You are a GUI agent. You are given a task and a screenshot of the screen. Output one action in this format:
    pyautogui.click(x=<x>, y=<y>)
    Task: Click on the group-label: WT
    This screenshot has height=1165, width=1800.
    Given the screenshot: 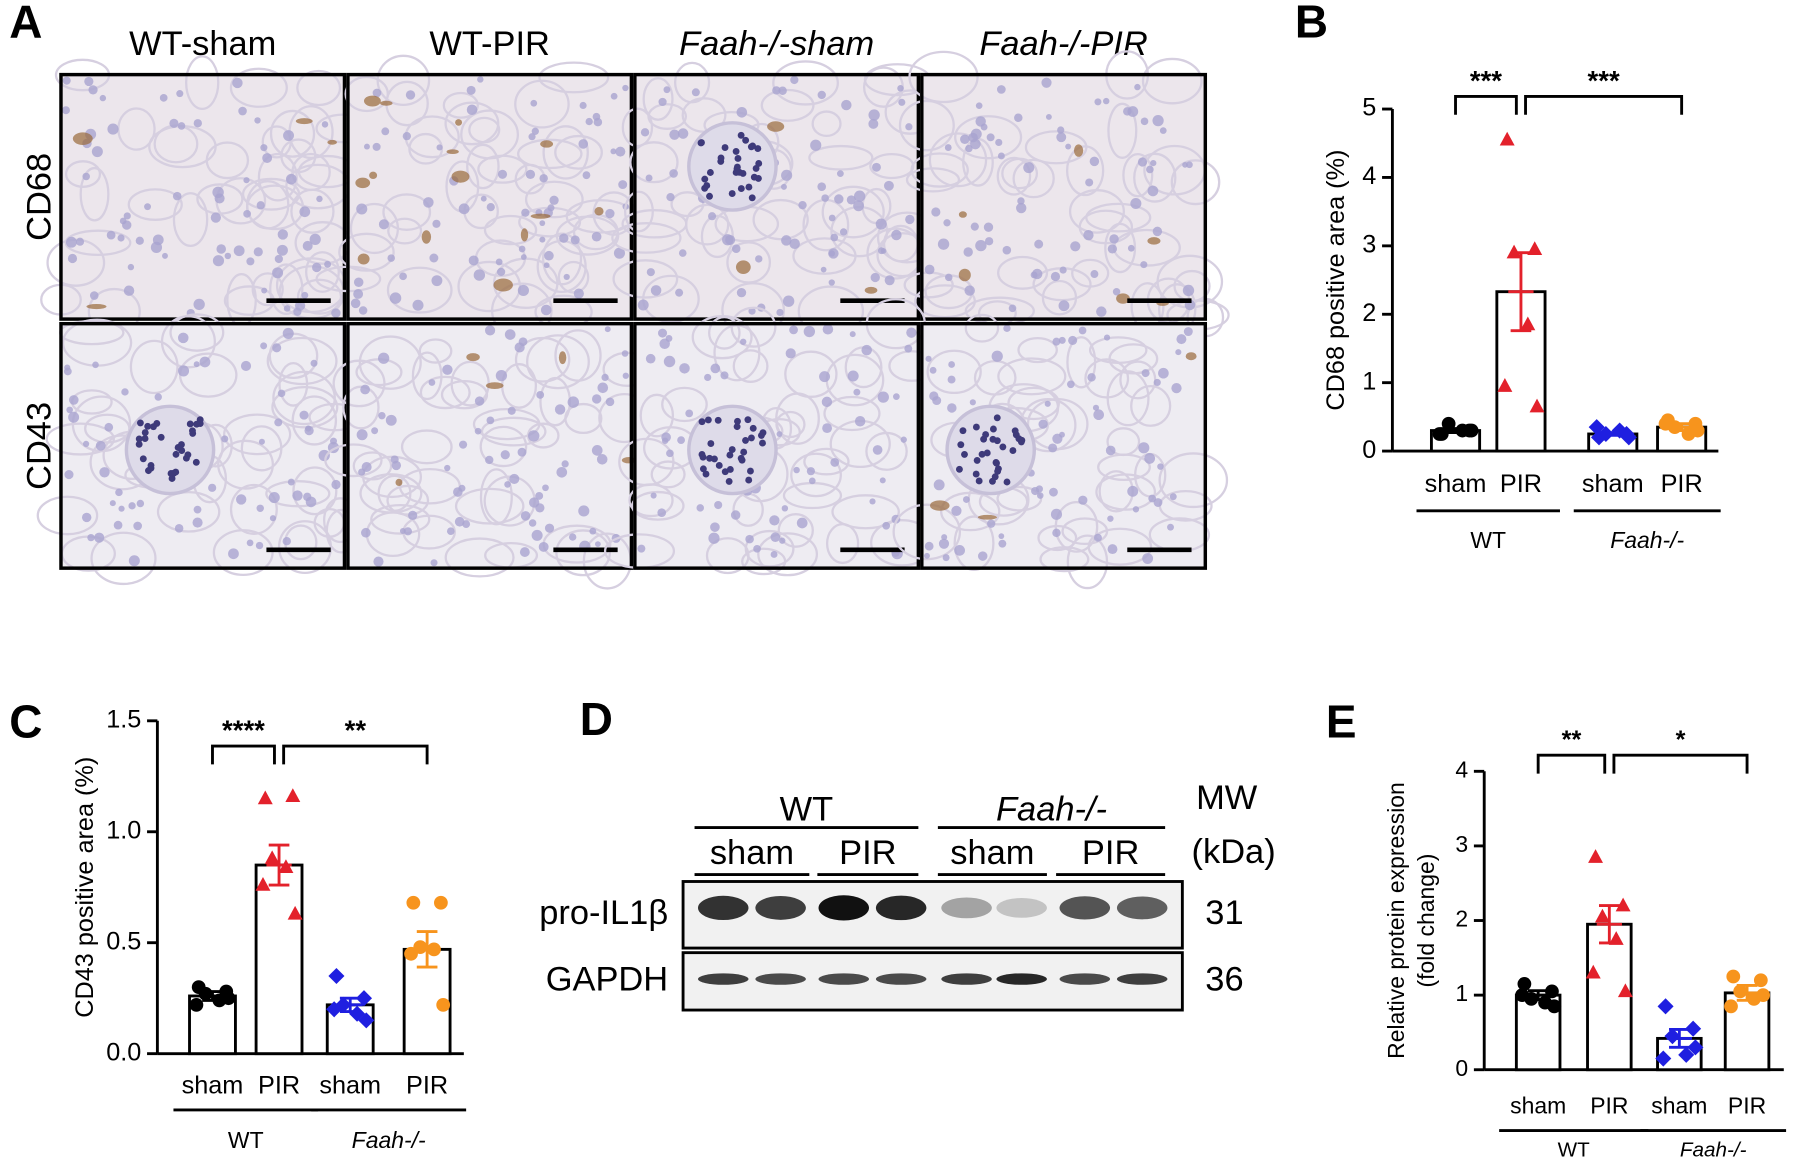 What is the action you would take?
    pyautogui.click(x=246, y=1140)
    